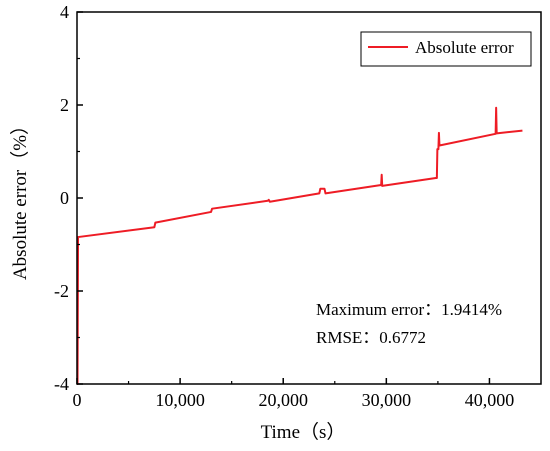 This screenshot has width=550, height=451. What do you see at coordinates (464, 47) in the screenshot?
I see `legend-label: Absolute error` at bounding box center [464, 47].